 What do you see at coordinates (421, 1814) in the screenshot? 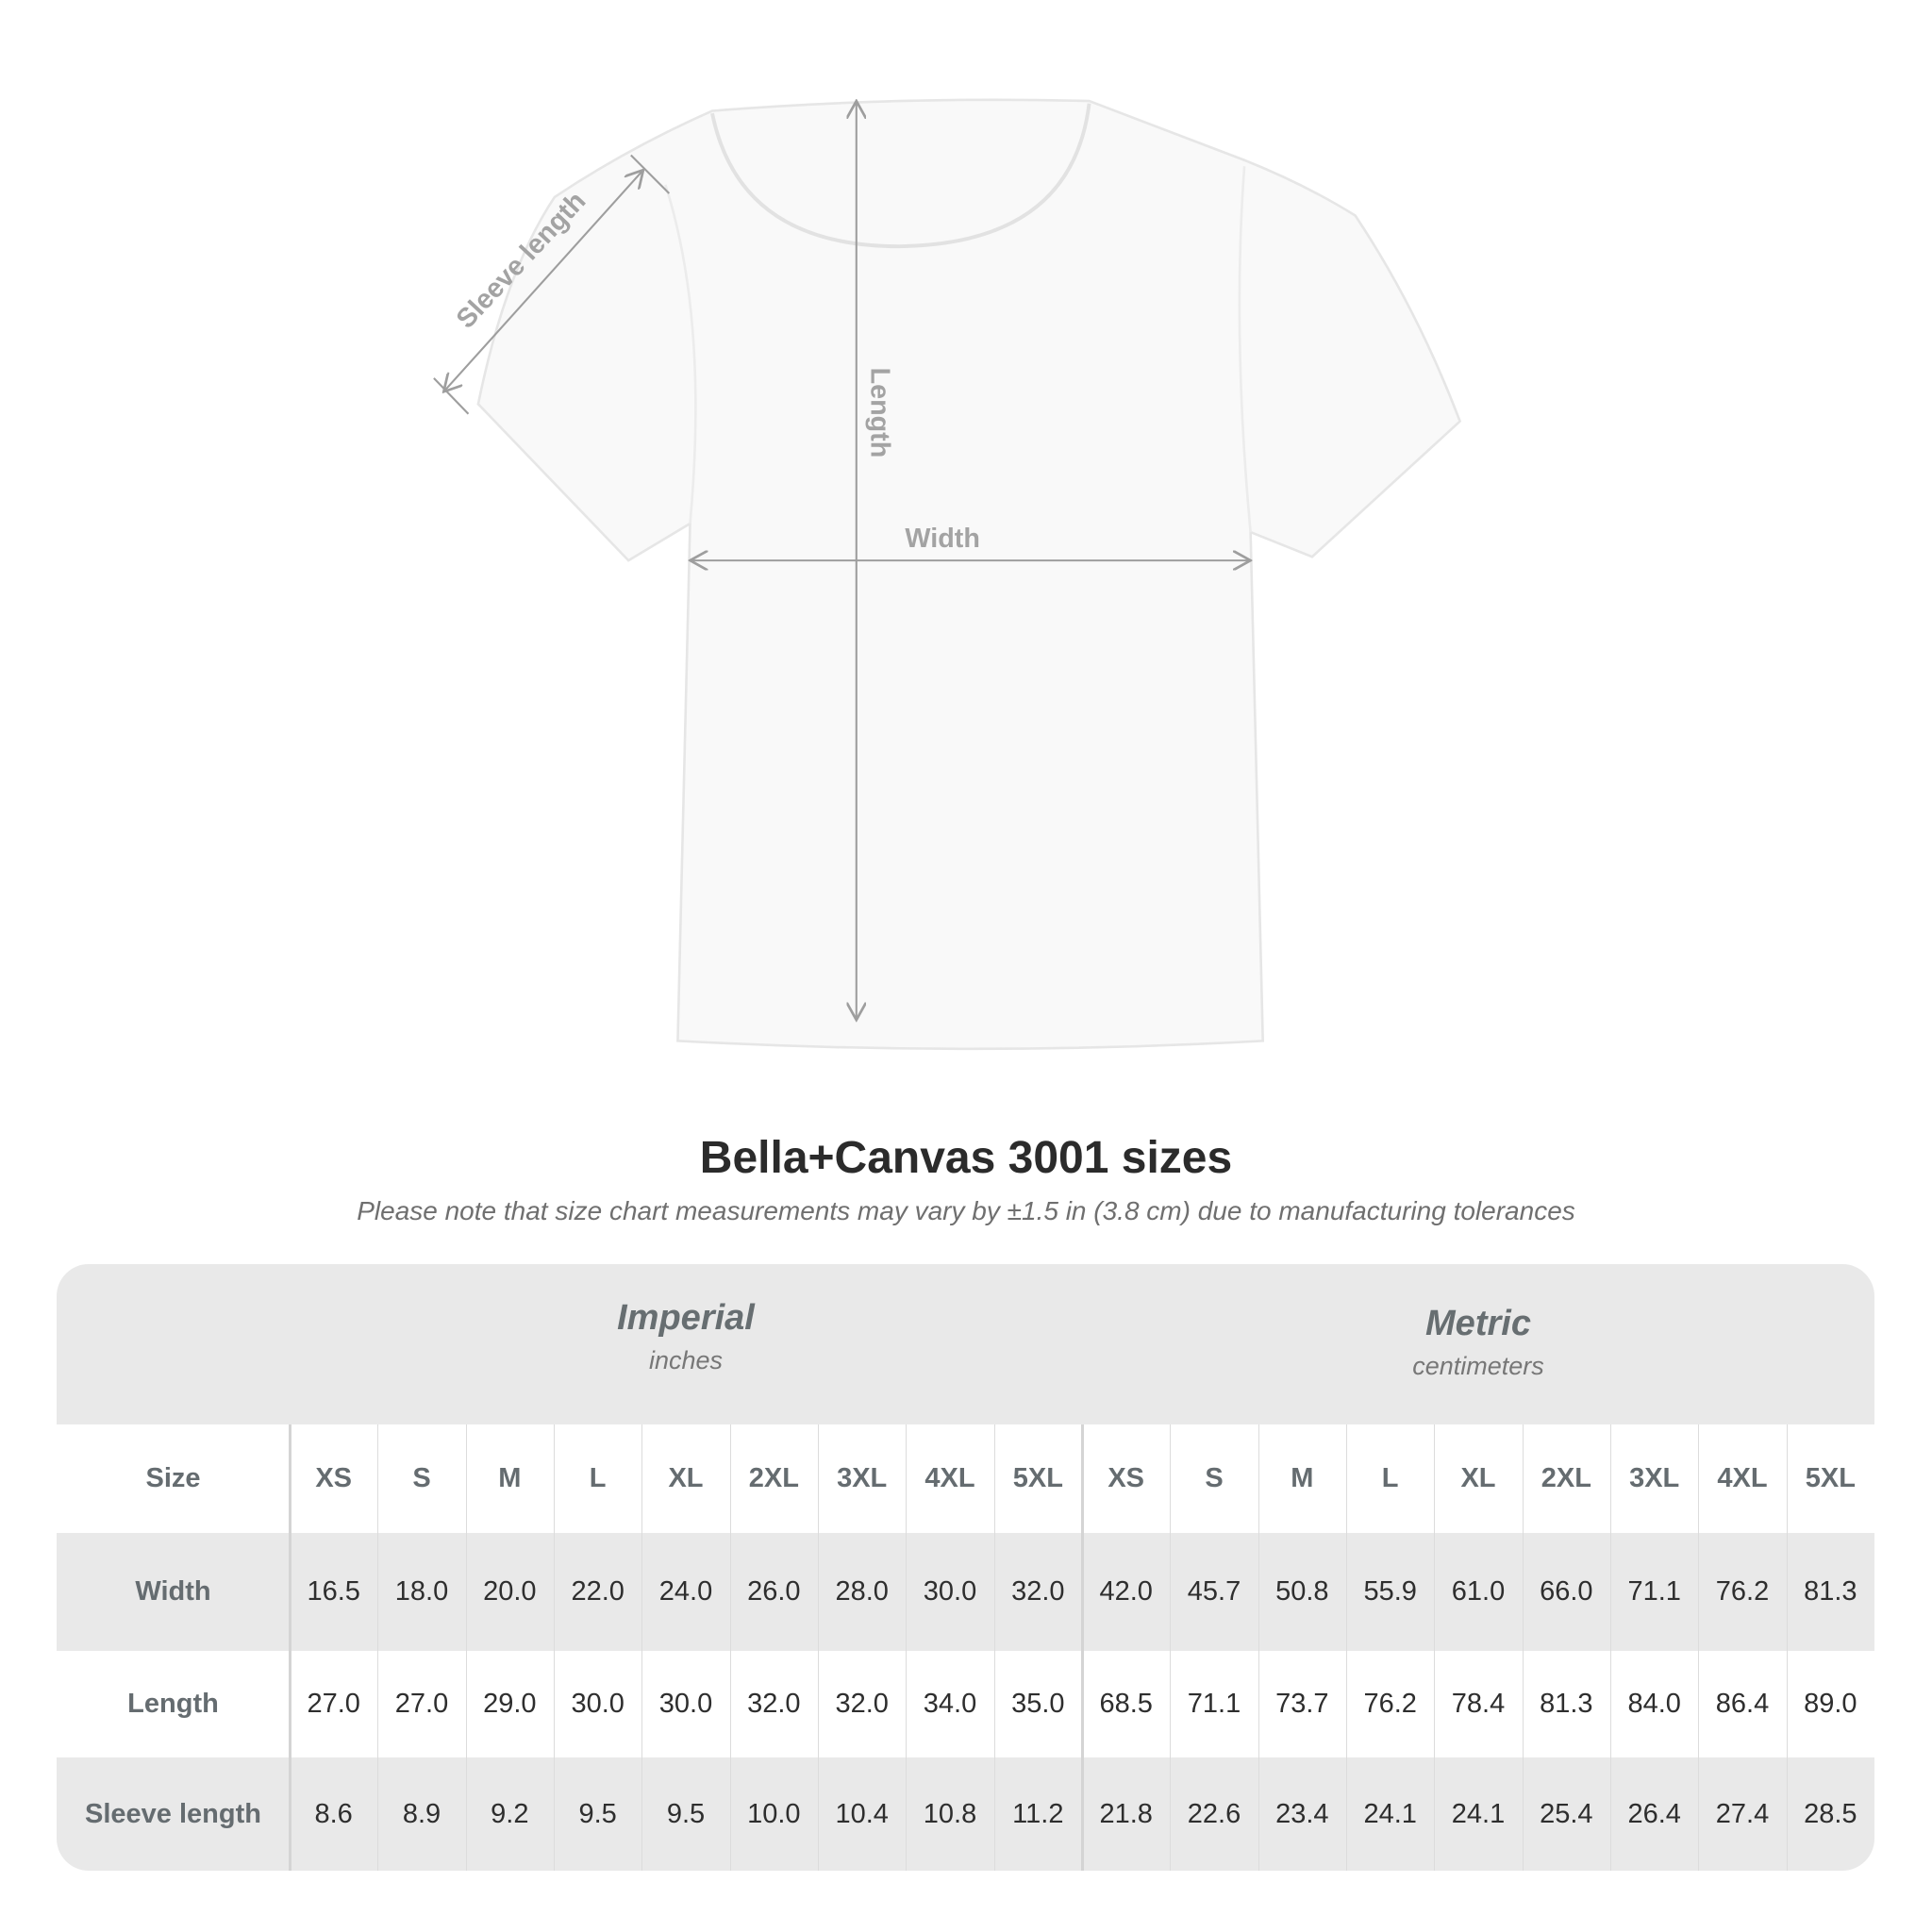
I see `imperial-value-cell: 8.9` at bounding box center [421, 1814].